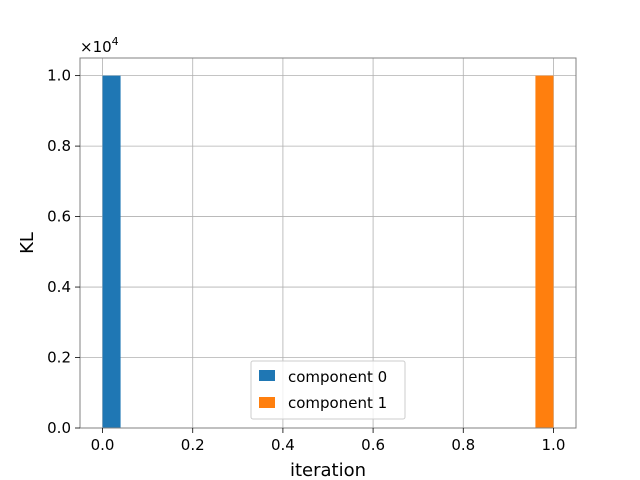 The width and height of the screenshot is (640, 480). What do you see at coordinates (59, 146) in the screenshot?
I see `y-tick-label: 0.8` at bounding box center [59, 146].